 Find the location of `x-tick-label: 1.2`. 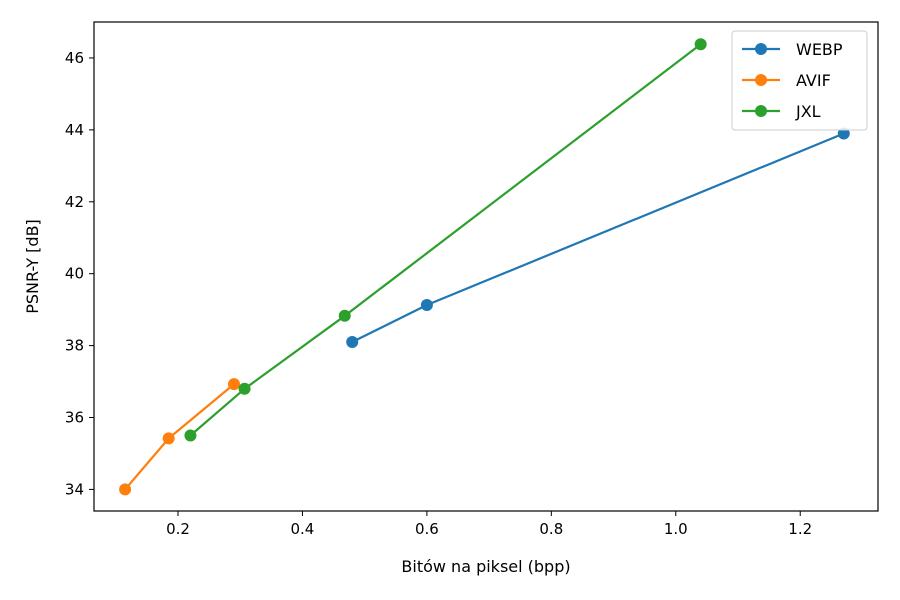

x-tick-label: 1.2 is located at coordinates (800, 529).